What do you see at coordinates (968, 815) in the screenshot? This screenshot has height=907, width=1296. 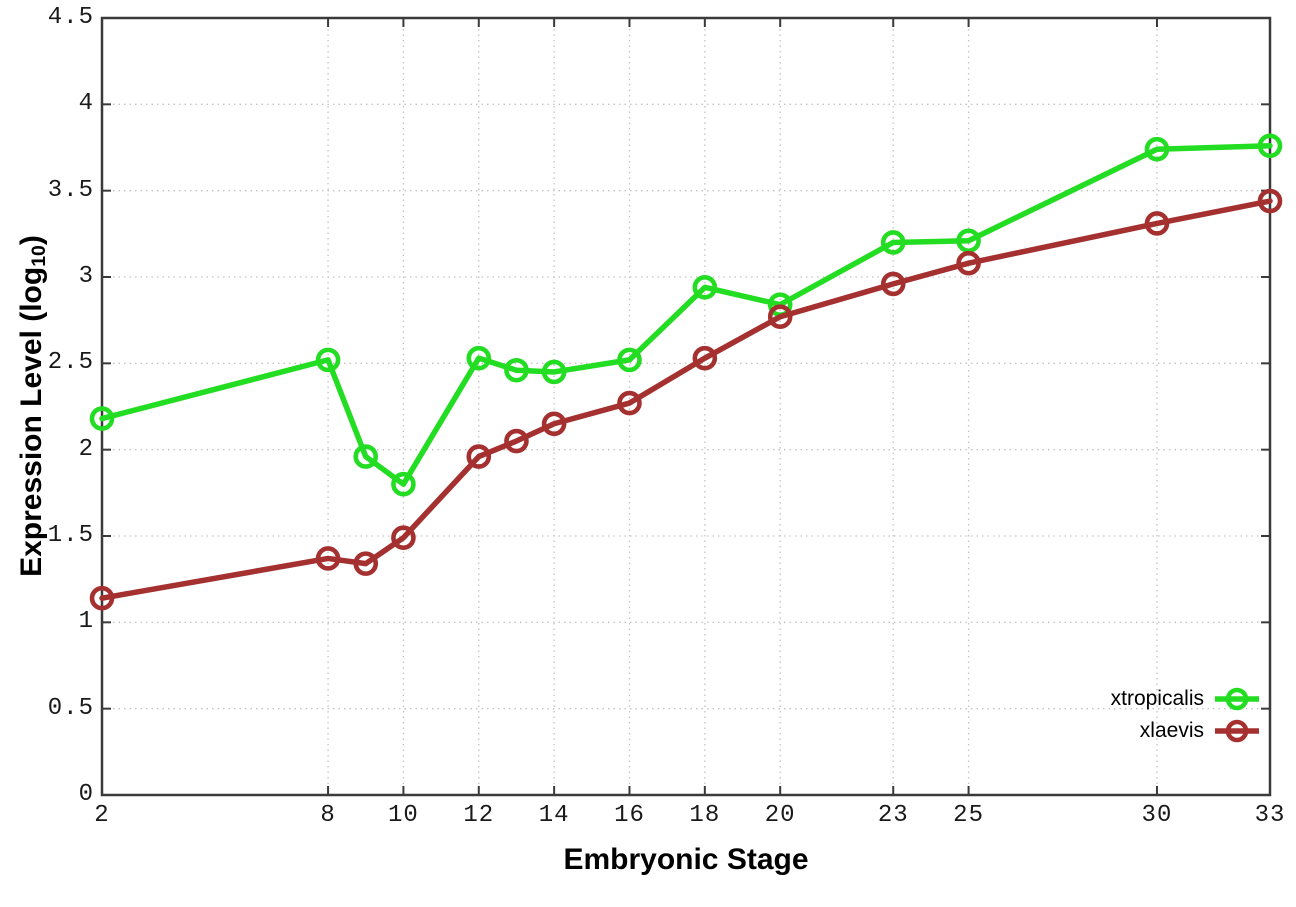 I see `x-tick-label: 25` at bounding box center [968, 815].